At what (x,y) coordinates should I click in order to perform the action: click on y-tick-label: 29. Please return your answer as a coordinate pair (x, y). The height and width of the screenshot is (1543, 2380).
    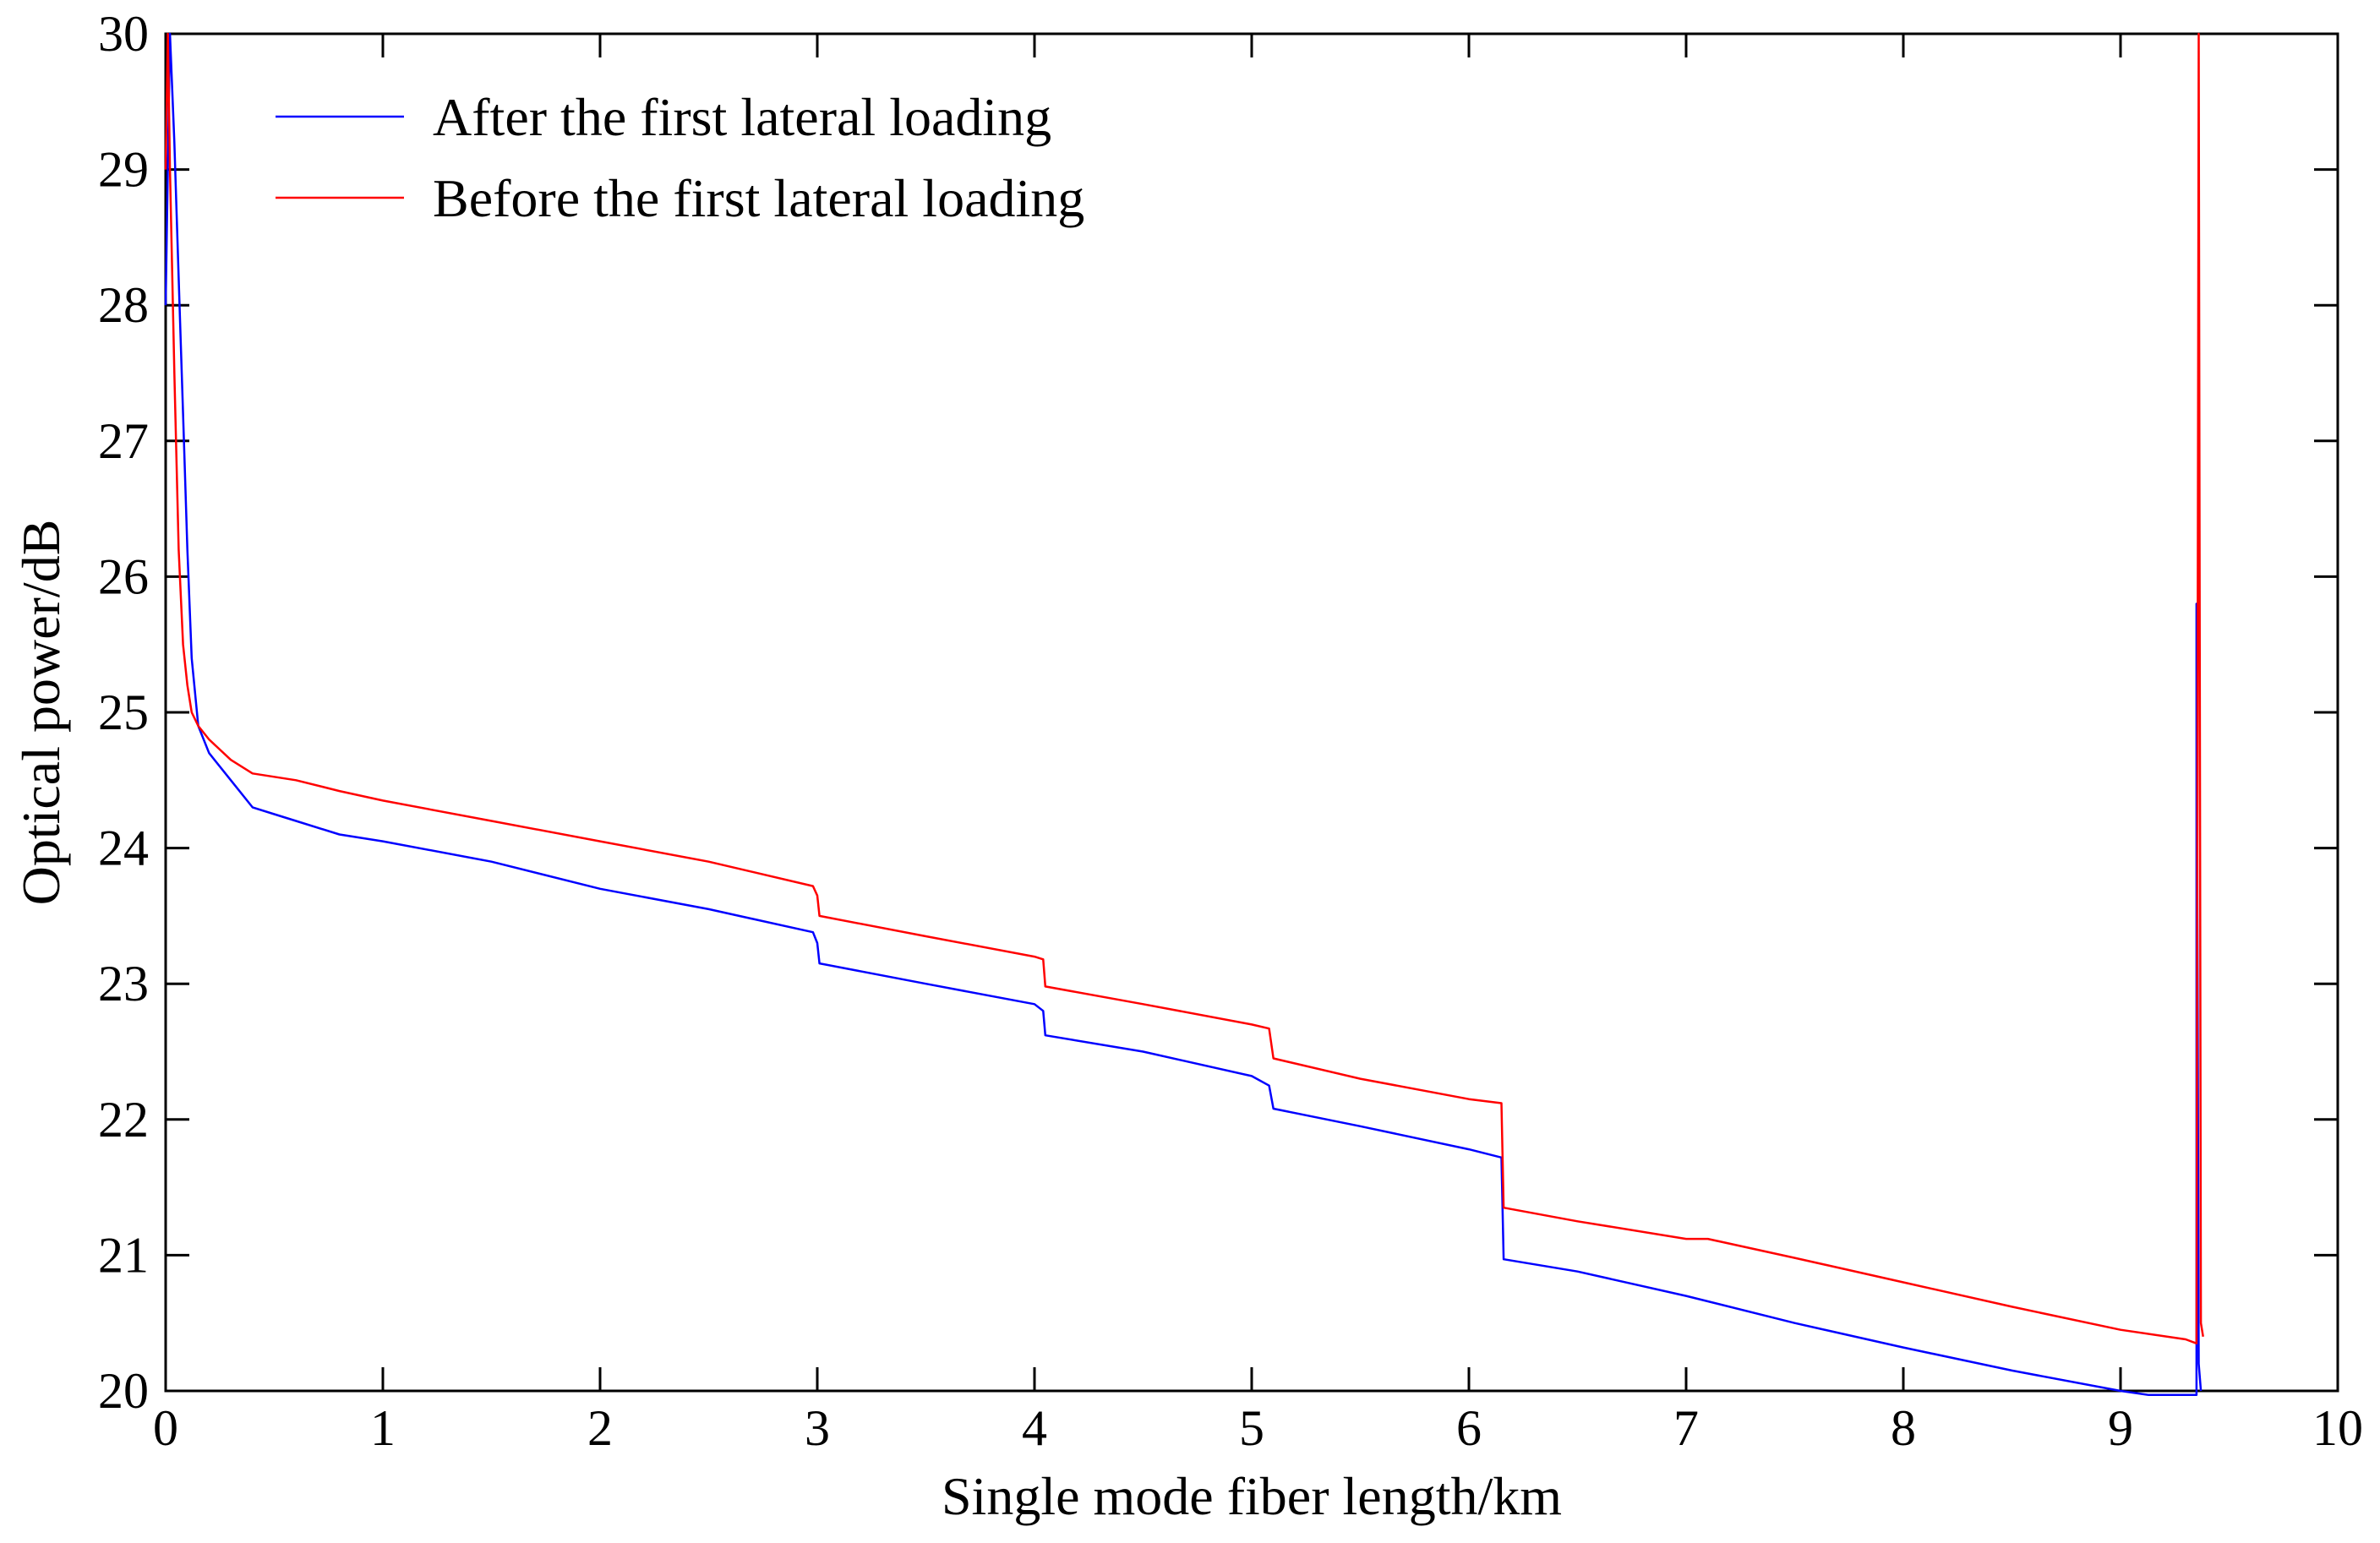
    Looking at the image, I should click on (123, 170).